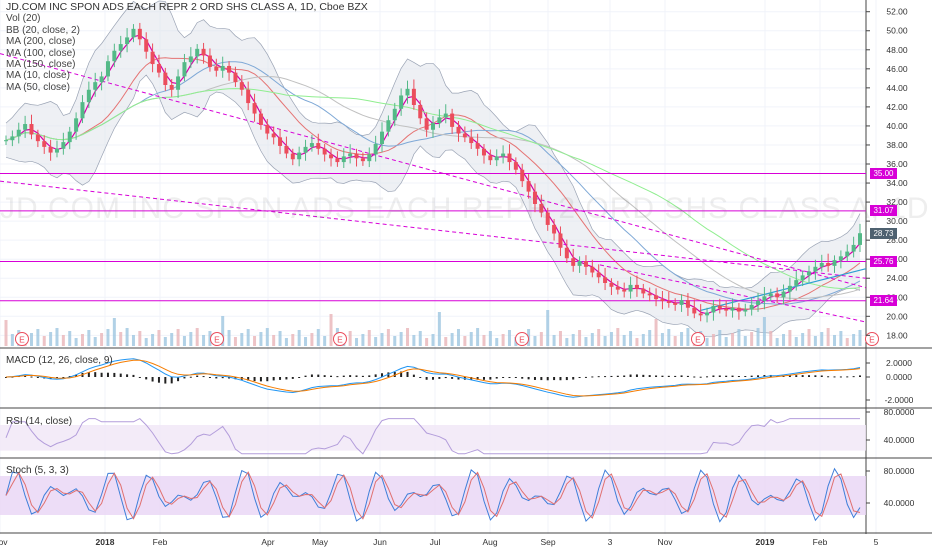 The width and height of the screenshot is (932, 550). I want to click on x-tick-label: Aug, so click(489, 542).